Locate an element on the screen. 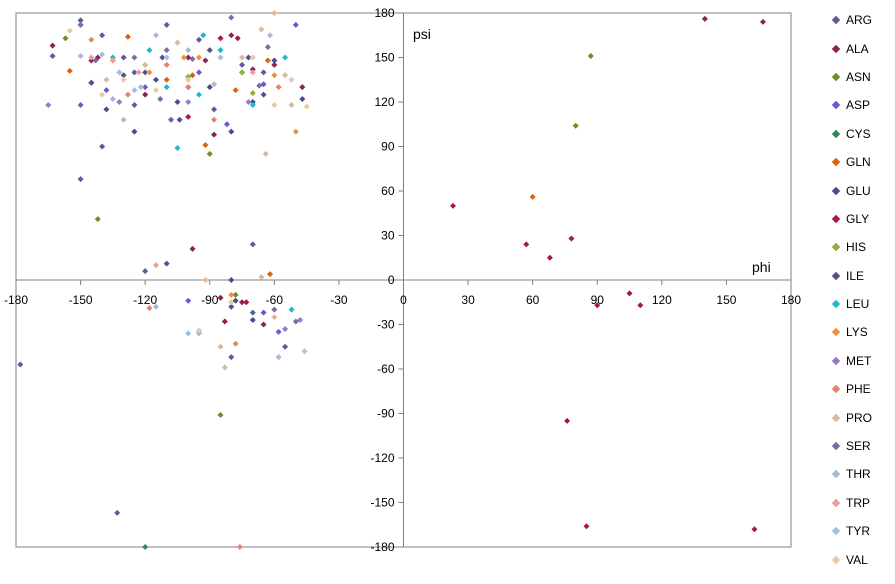  x-tick-label: 150 is located at coordinates (726, 300).